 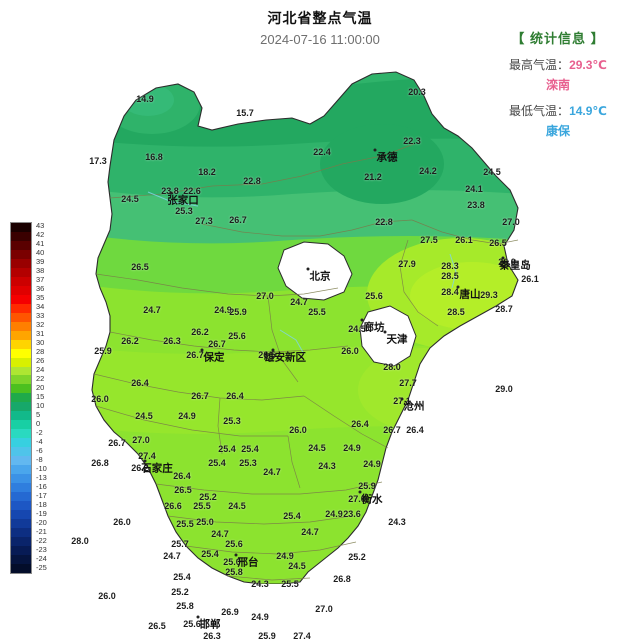 What do you see at coordinates (414, 406) in the screenshot?
I see `city-label: 沧州` at bounding box center [414, 406].